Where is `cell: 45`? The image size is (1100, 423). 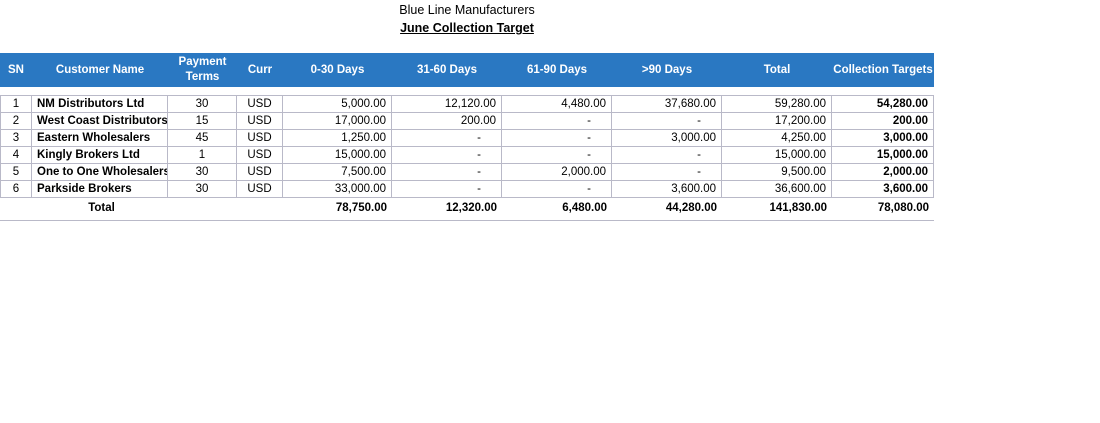
cell: 45 is located at coordinates (202, 138).